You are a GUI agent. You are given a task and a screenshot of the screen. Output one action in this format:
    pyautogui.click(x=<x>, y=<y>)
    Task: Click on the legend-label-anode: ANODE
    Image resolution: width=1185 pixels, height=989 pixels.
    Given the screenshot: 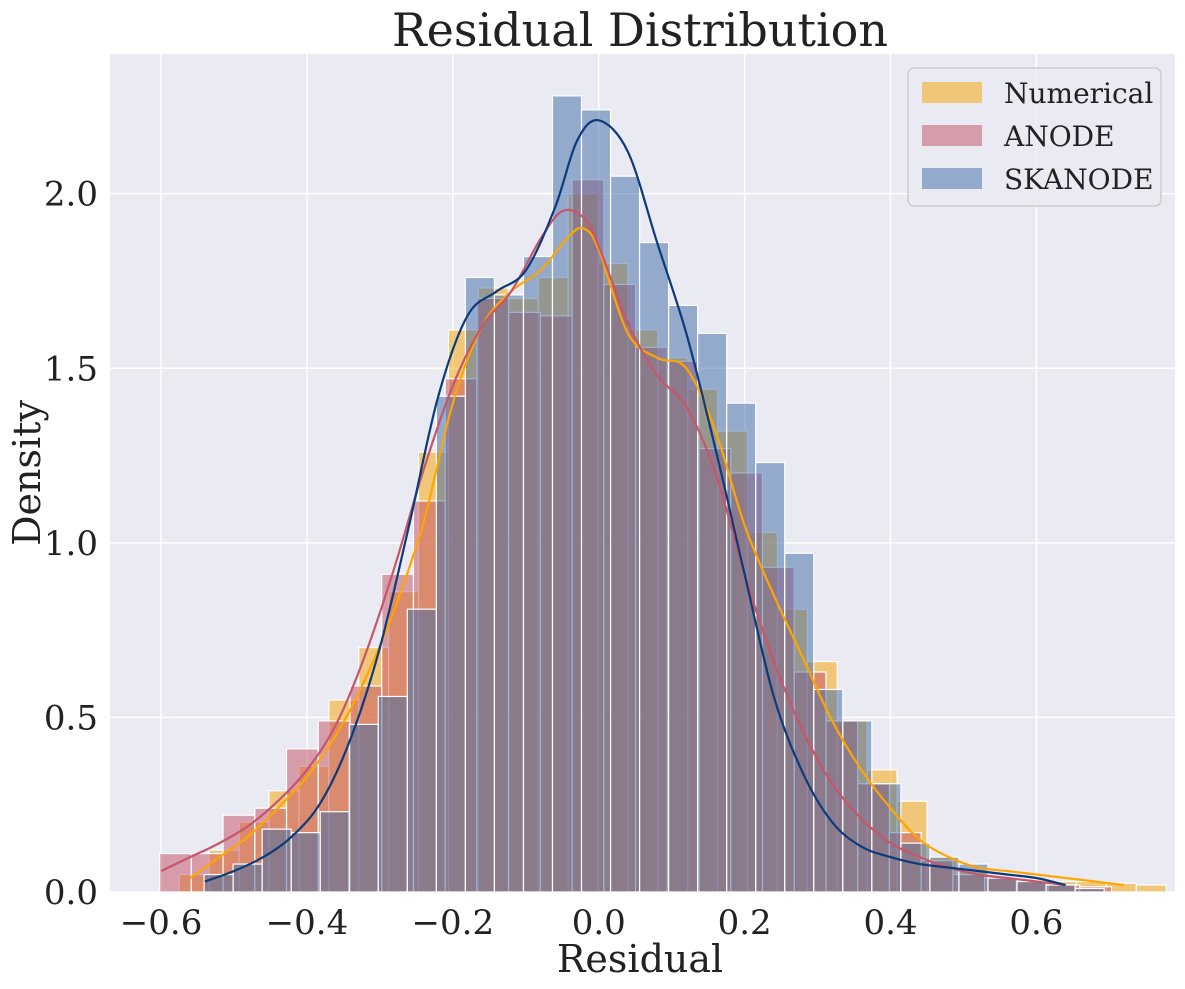 What is the action you would take?
    pyautogui.click(x=1059, y=136)
    